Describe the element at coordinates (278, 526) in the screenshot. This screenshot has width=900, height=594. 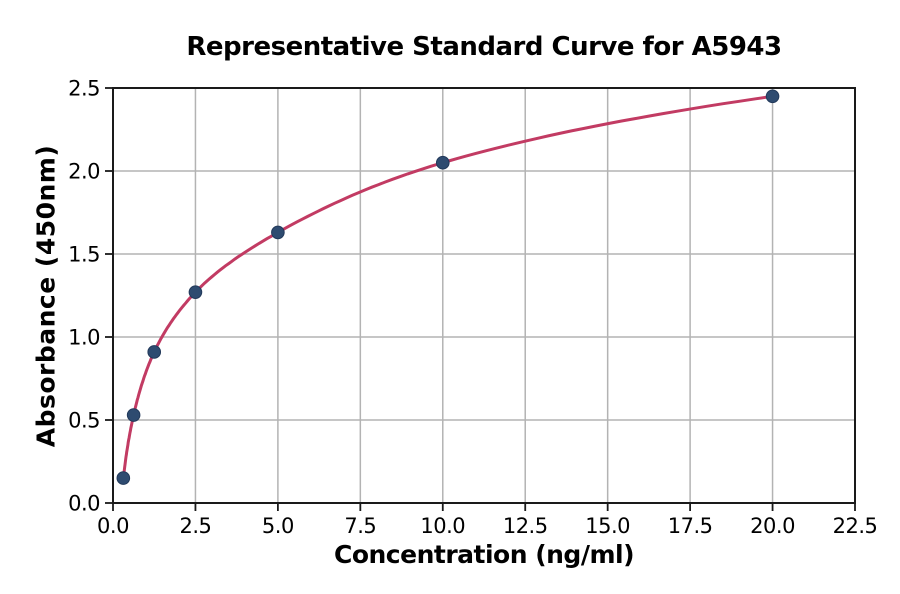
I see `x-tick-label: 5.0` at that location.